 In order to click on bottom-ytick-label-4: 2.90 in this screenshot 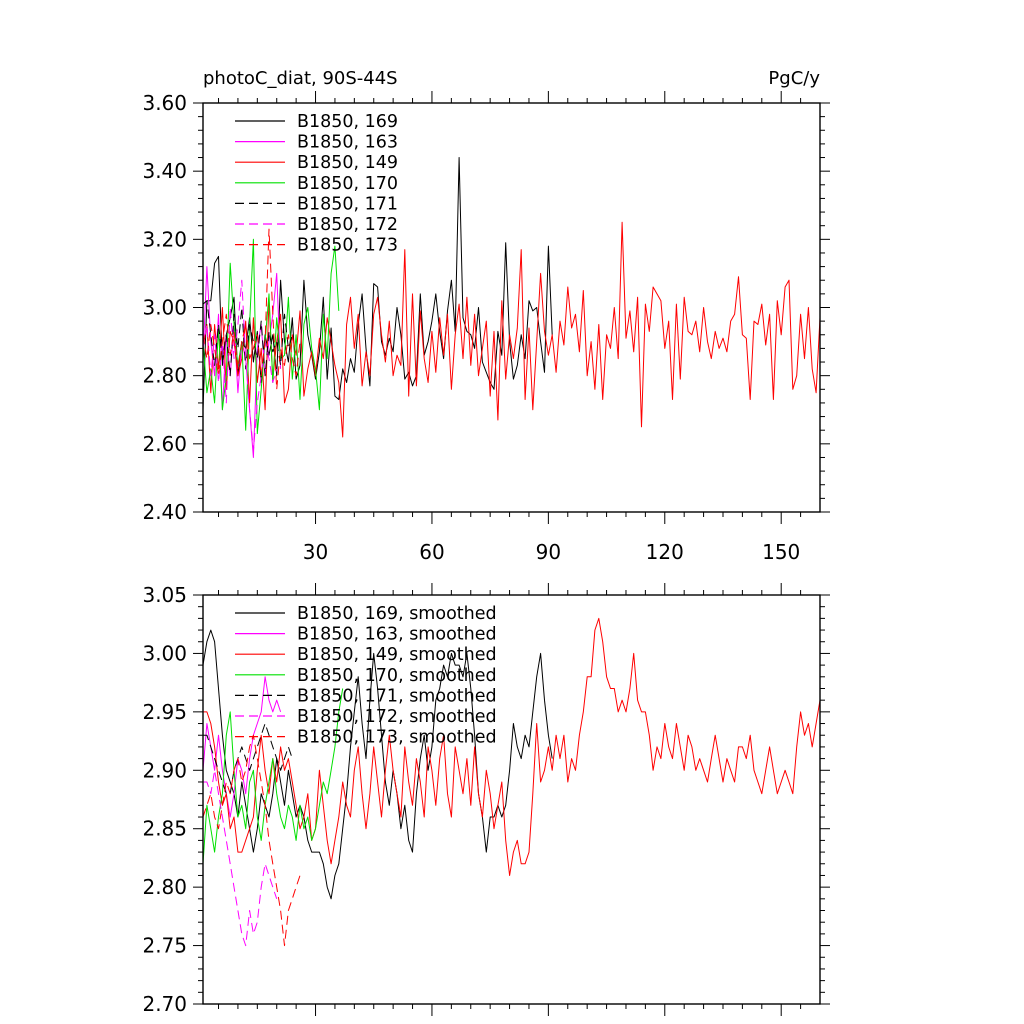, I will do `click(164, 770)`.